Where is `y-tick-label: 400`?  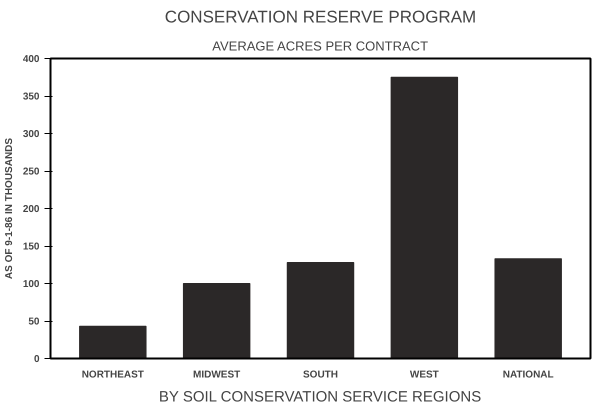 y-tick-label: 400 is located at coordinates (31, 59).